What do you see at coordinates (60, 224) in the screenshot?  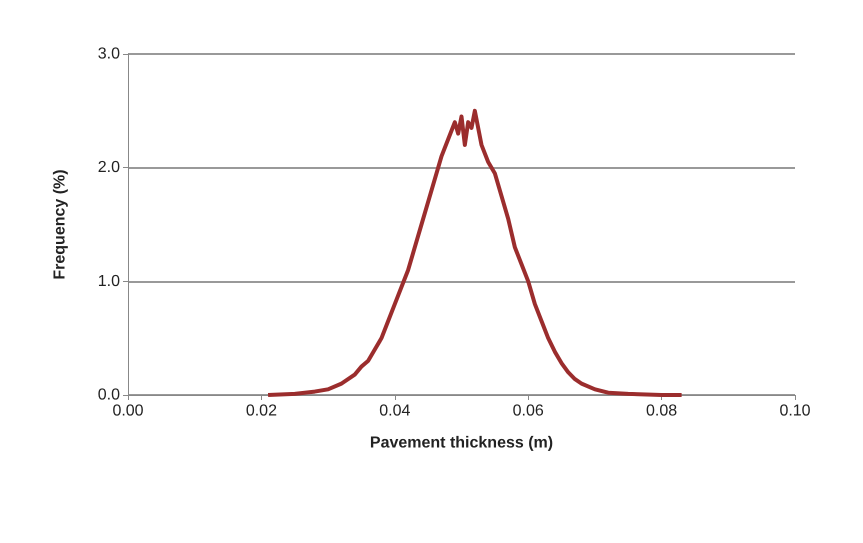 I see `y-axis-title: Frequency (%)` at bounding box center [60, 224].